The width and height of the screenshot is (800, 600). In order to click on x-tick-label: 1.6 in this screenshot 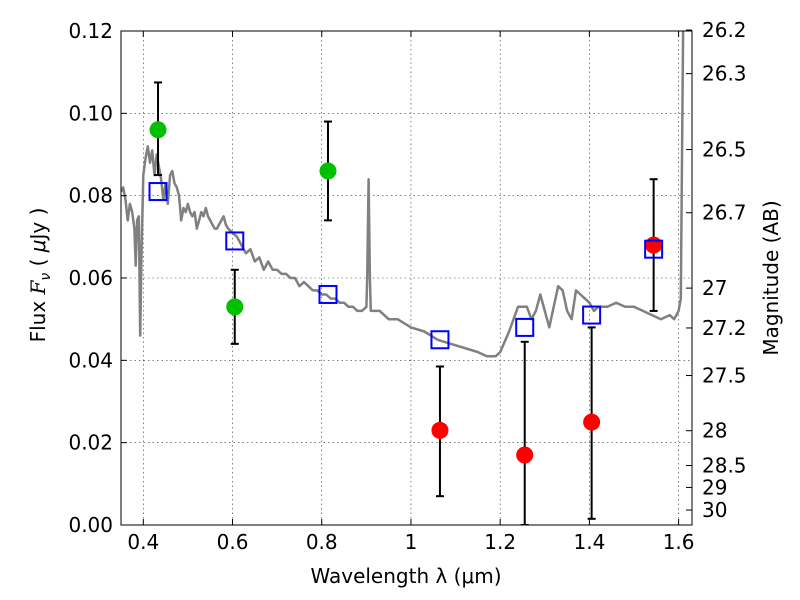, I will do `click(679, 542)`.